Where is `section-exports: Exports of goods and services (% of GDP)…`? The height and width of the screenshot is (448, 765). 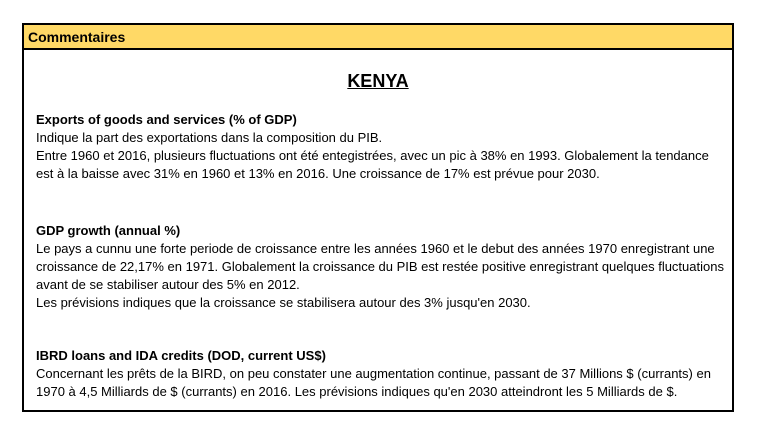 section-exports: Exports of goods and services (% of GDP)… is located at coordinates (381, 147).